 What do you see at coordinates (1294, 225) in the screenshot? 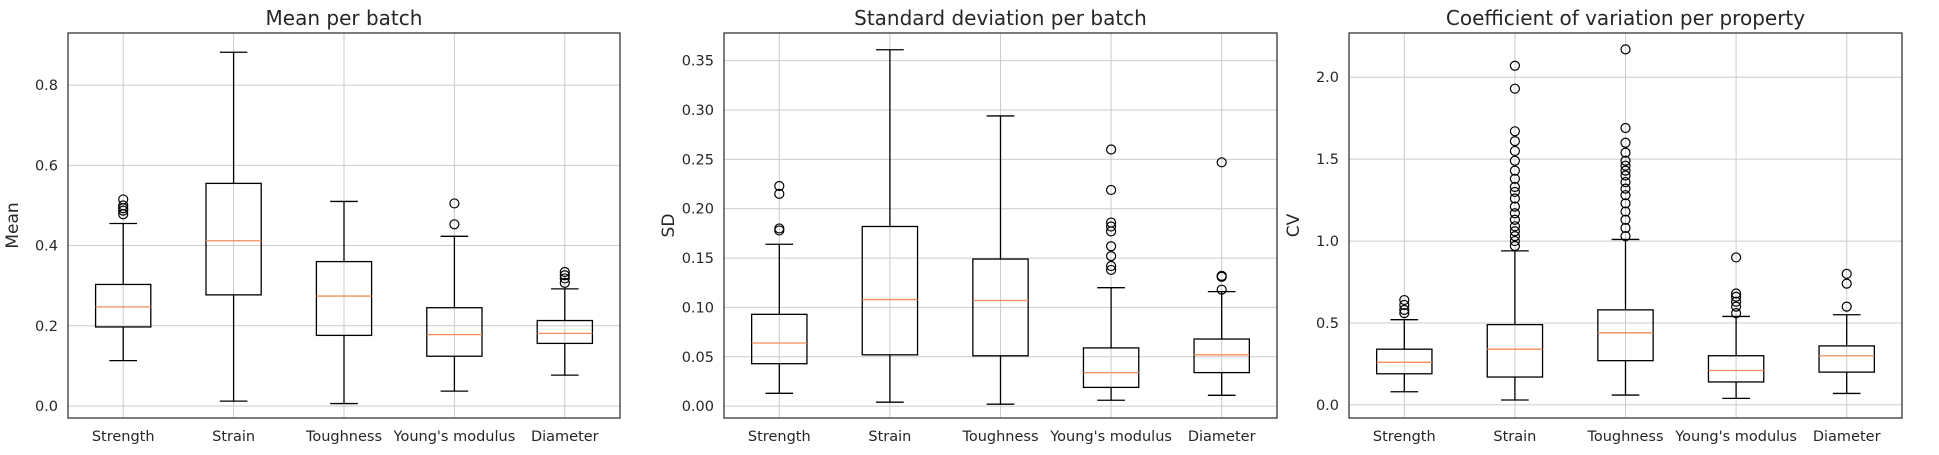
I see `y-axis-label: CV` at bounding box center [1294, 225].